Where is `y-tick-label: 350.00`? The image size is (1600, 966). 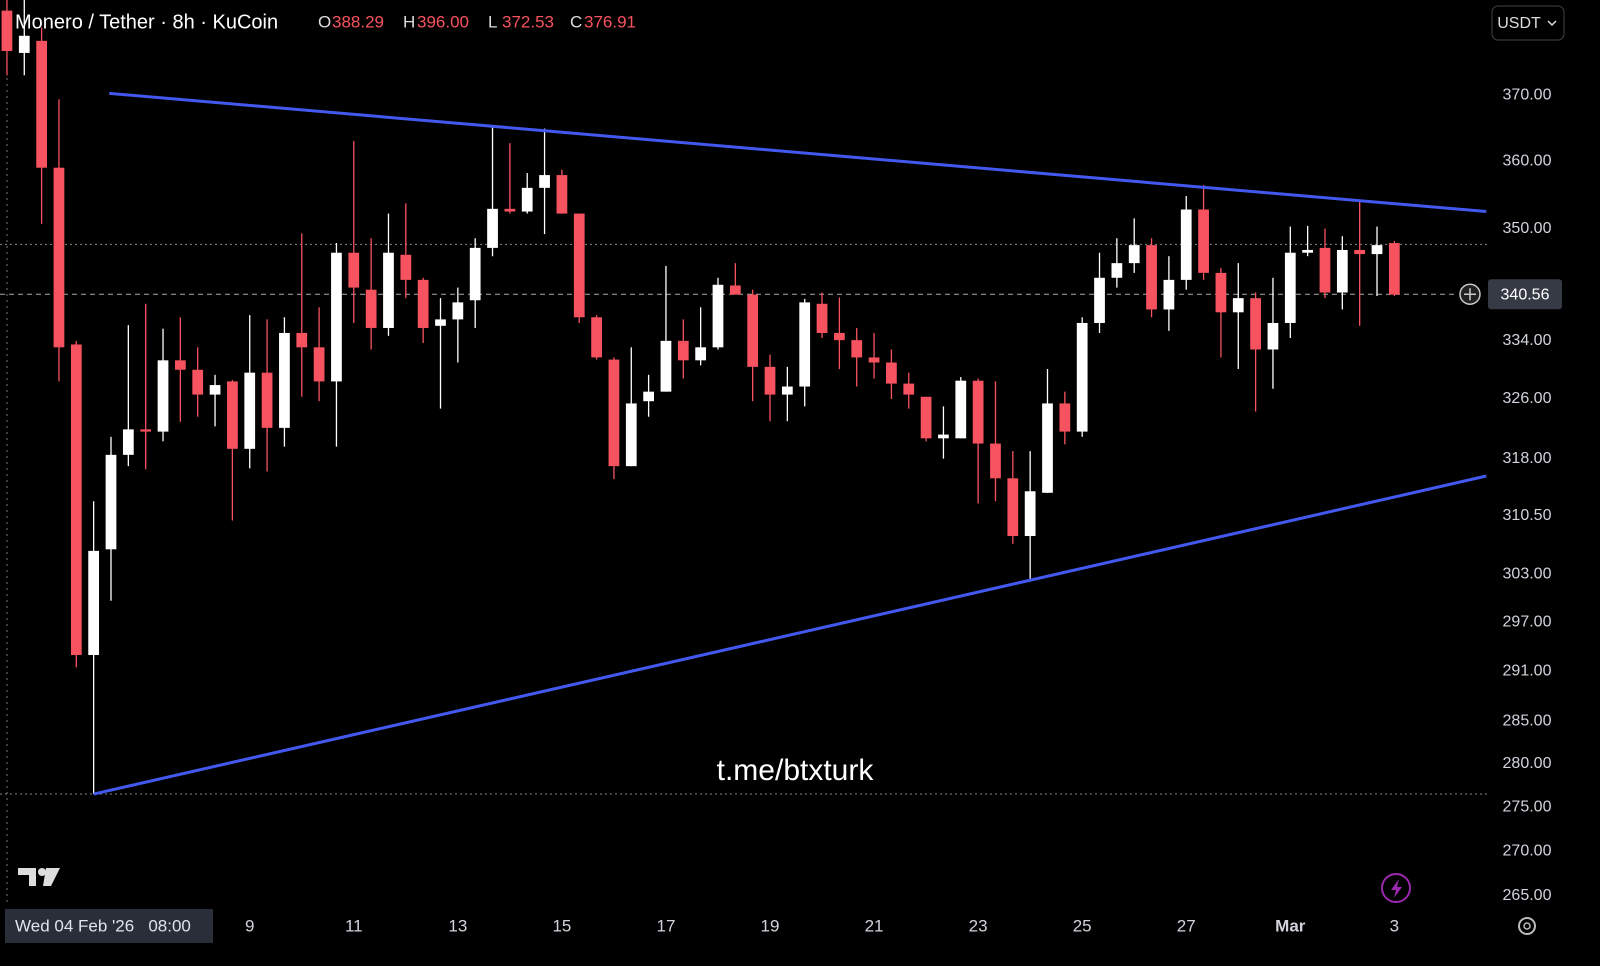
y-tick-label: 350.00 is located at coordinates (1527, 228).